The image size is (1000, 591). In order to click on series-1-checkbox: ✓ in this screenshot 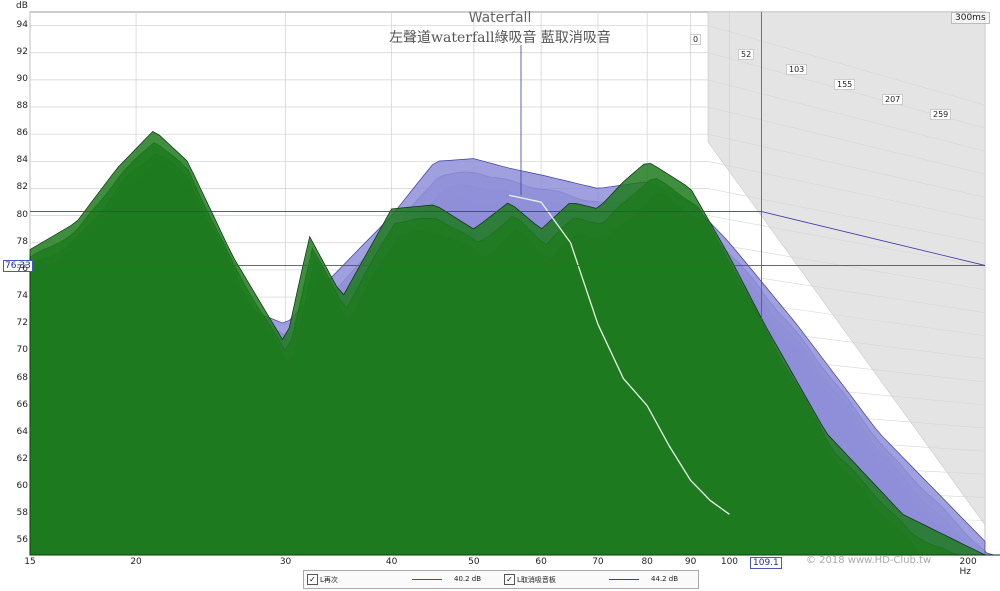, I will do `click(312, 579)`.